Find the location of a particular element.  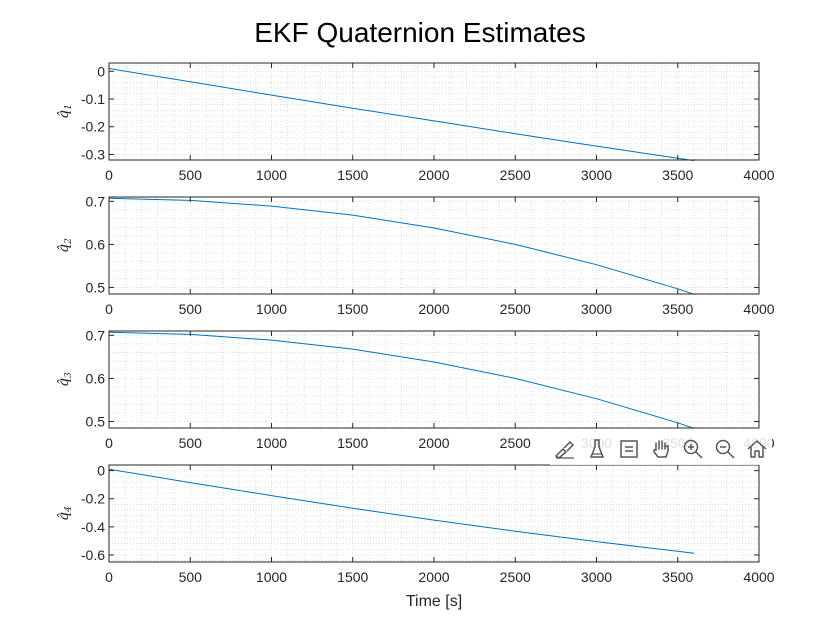

series-line-q2 is located at coordinates (401, 246).